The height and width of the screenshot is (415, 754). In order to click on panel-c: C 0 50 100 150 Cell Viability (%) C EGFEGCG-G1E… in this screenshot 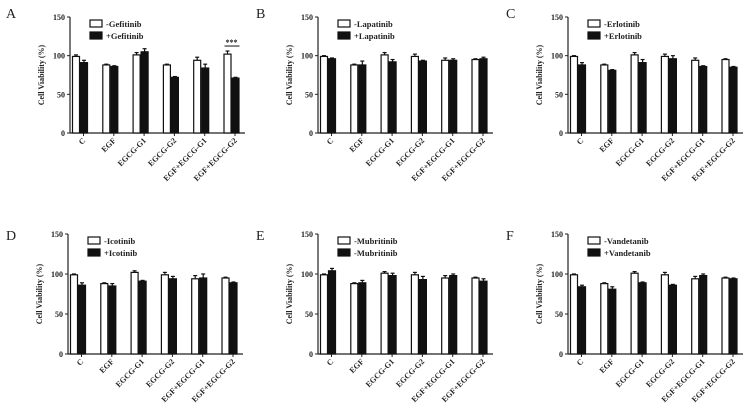, I will do `click(624, 95)`.